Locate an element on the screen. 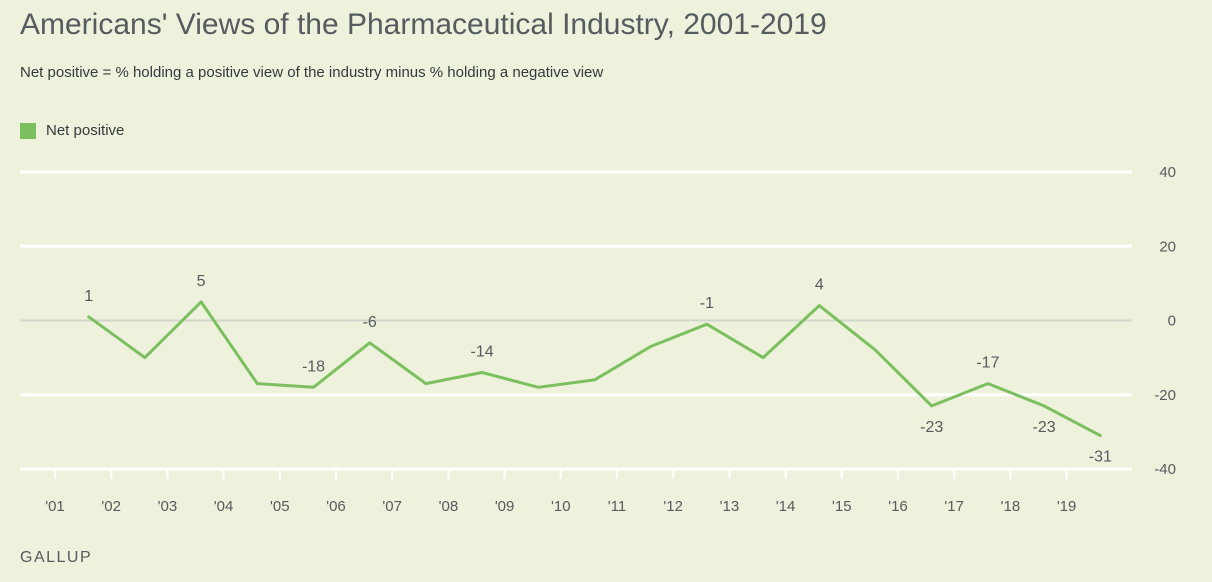 The height and width of the screenshot is (582, 1212). x-tick-label: '13 is located at coordinates (730, 506).